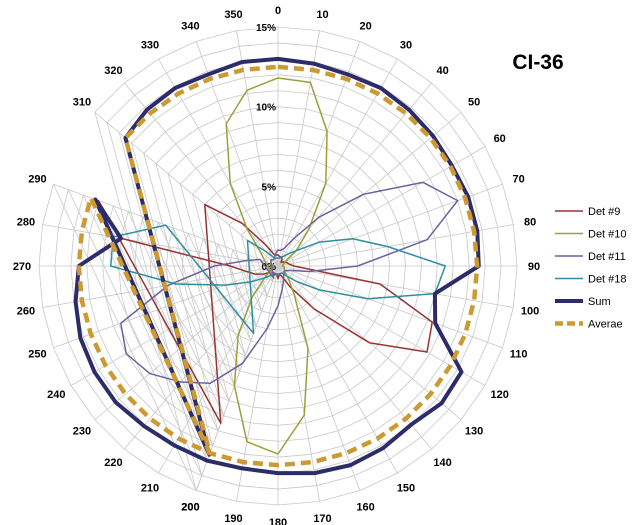 The height and width of the screenshot is (525, 633). What do you see at coordinates (266, 108) in the screenshot?
I see `radial-tick-label: 10%` at bounding box center [266, 108].